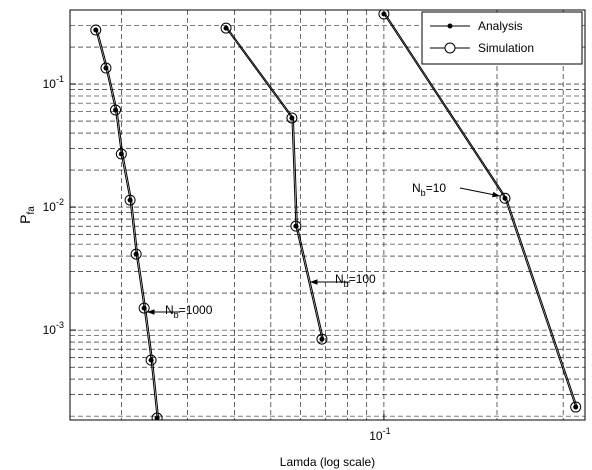 Image resolution: width=592 pixels, height=470 pixels. What do you see at coordinates (60, 202) in the screenshot?
I see `tick-exp: -2` at bounding box center [60, 202].